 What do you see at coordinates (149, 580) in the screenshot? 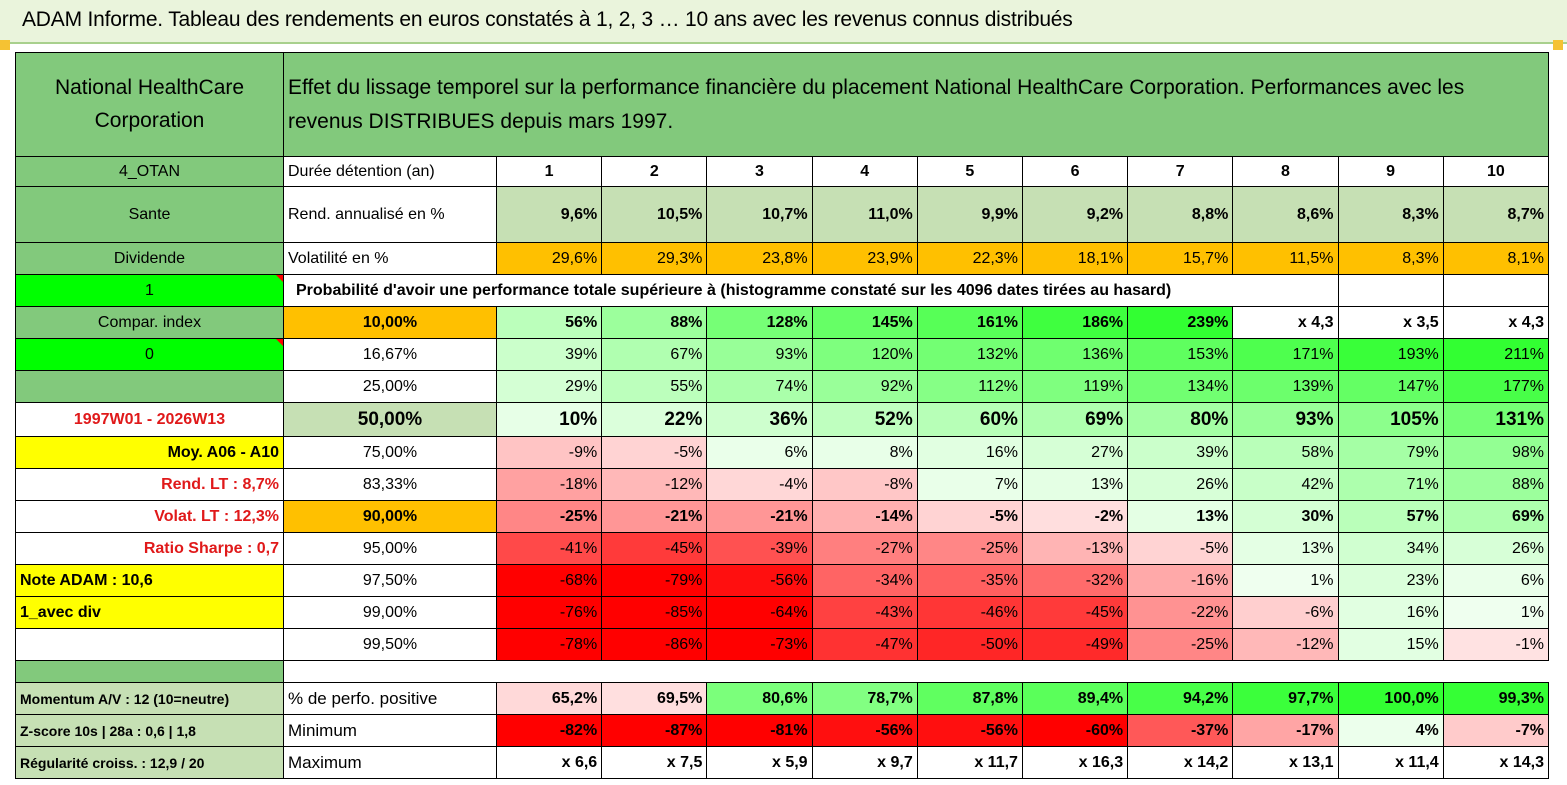
I see `side-label: Note ADAM : 10,6` at bounding box center [149, 580].